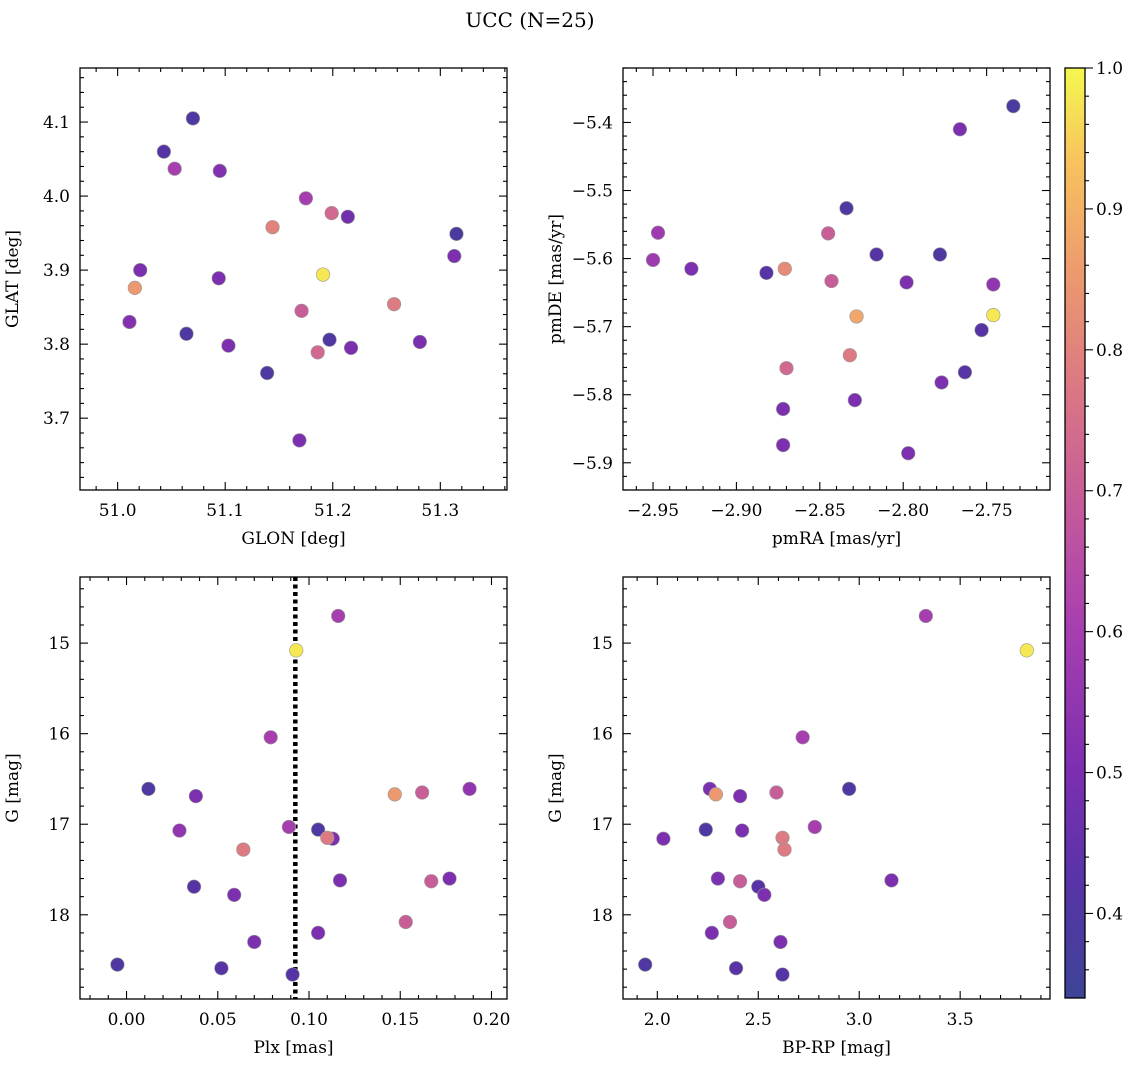 The image size is (1136, 1067). Describe the element at coordinates (1093, 529) in the screenshot. I see `colorbar: 0.4 0.5 0.6 0.7 0.8 0.9 1.0` at that location.